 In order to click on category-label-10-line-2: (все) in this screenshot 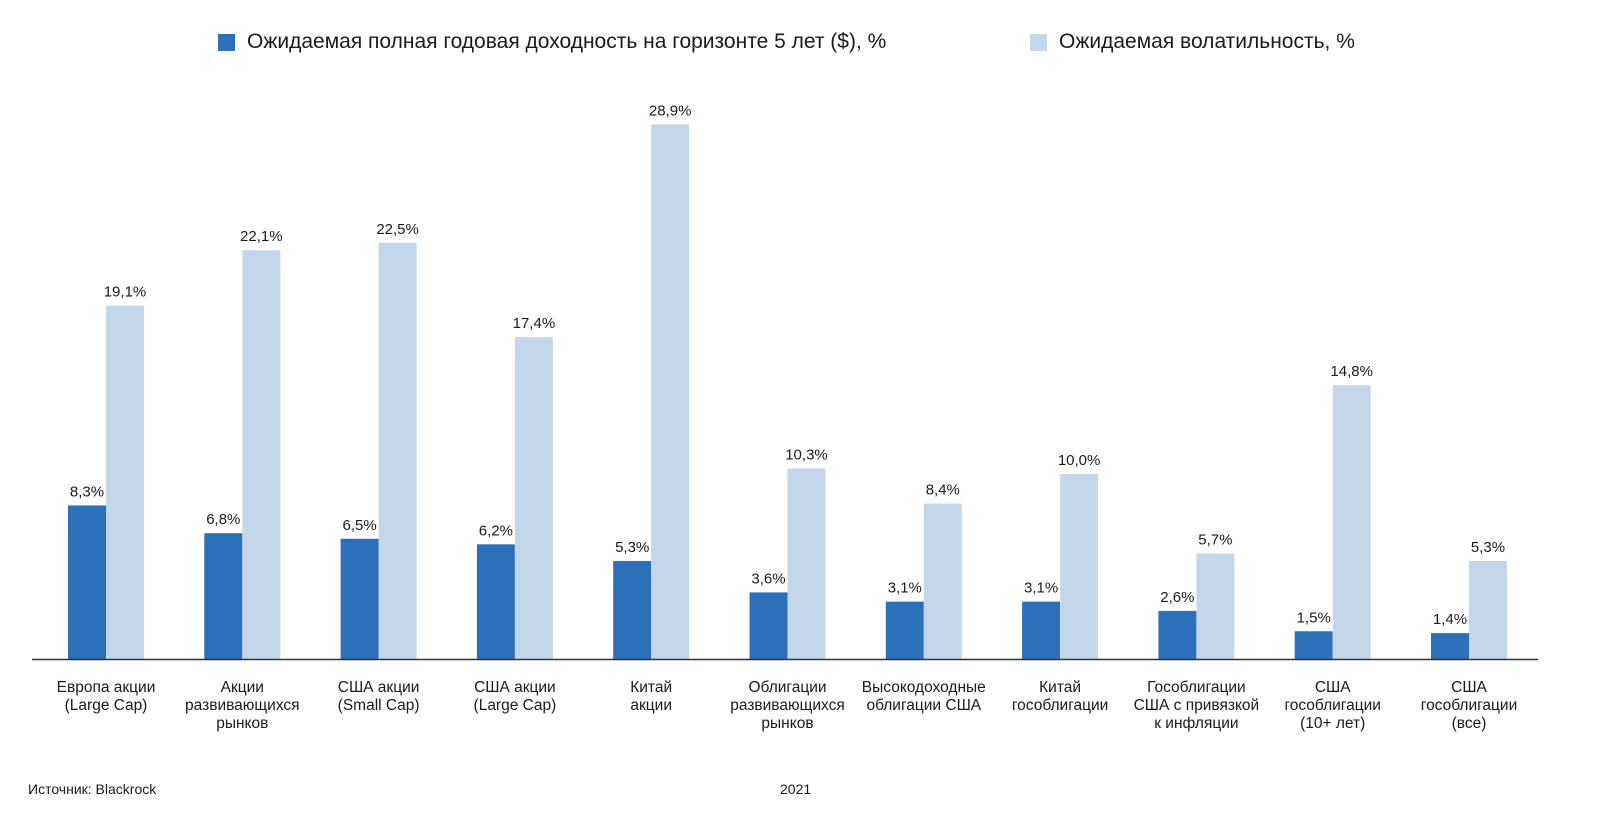, I will do `click(1469, 723)`.